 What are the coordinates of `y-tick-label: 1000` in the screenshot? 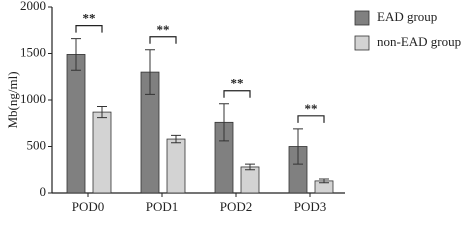 It's located at (33, 98).